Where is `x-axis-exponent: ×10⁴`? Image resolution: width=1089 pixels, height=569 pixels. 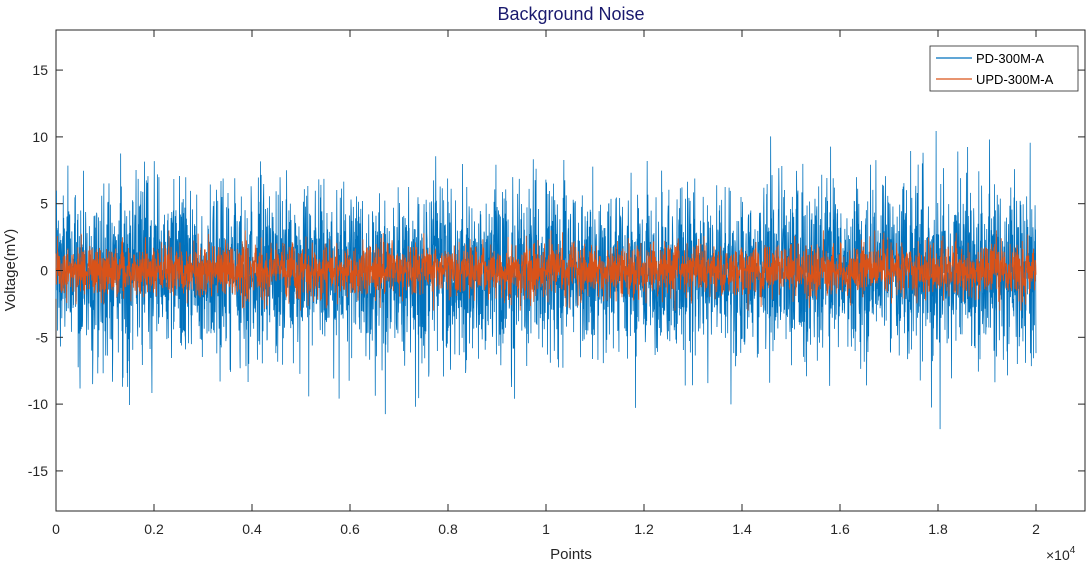 x-axis-exponent: ×10⁴ is located at coordinates (1061, 554).